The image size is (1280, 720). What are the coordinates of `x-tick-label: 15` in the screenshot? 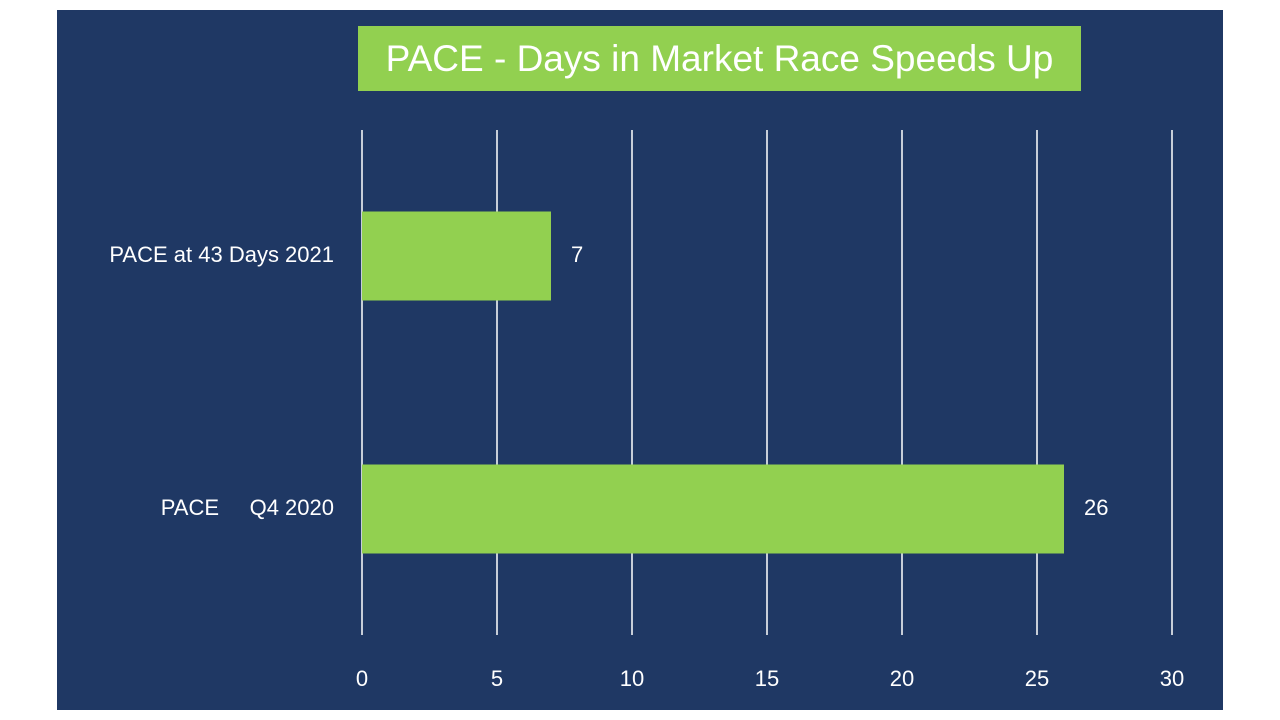 It's located at (767, 678).